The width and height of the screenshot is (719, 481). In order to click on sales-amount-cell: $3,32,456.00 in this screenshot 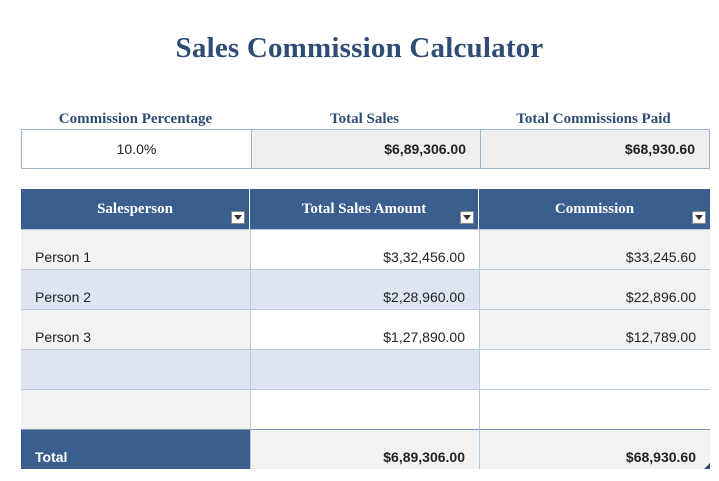, I will do `click(364, 249)`.